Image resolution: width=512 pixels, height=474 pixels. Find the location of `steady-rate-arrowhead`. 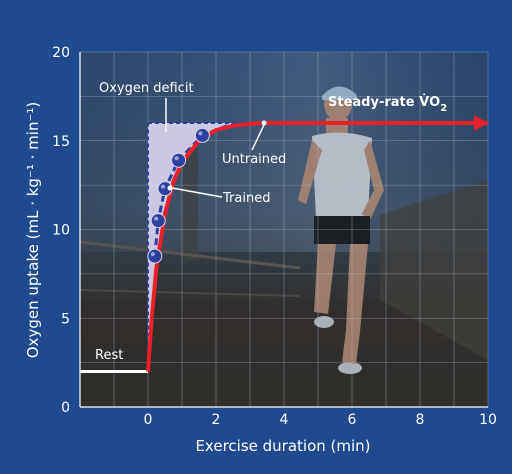

steady-rate-arrowhead is located at coordinates (481, 123).